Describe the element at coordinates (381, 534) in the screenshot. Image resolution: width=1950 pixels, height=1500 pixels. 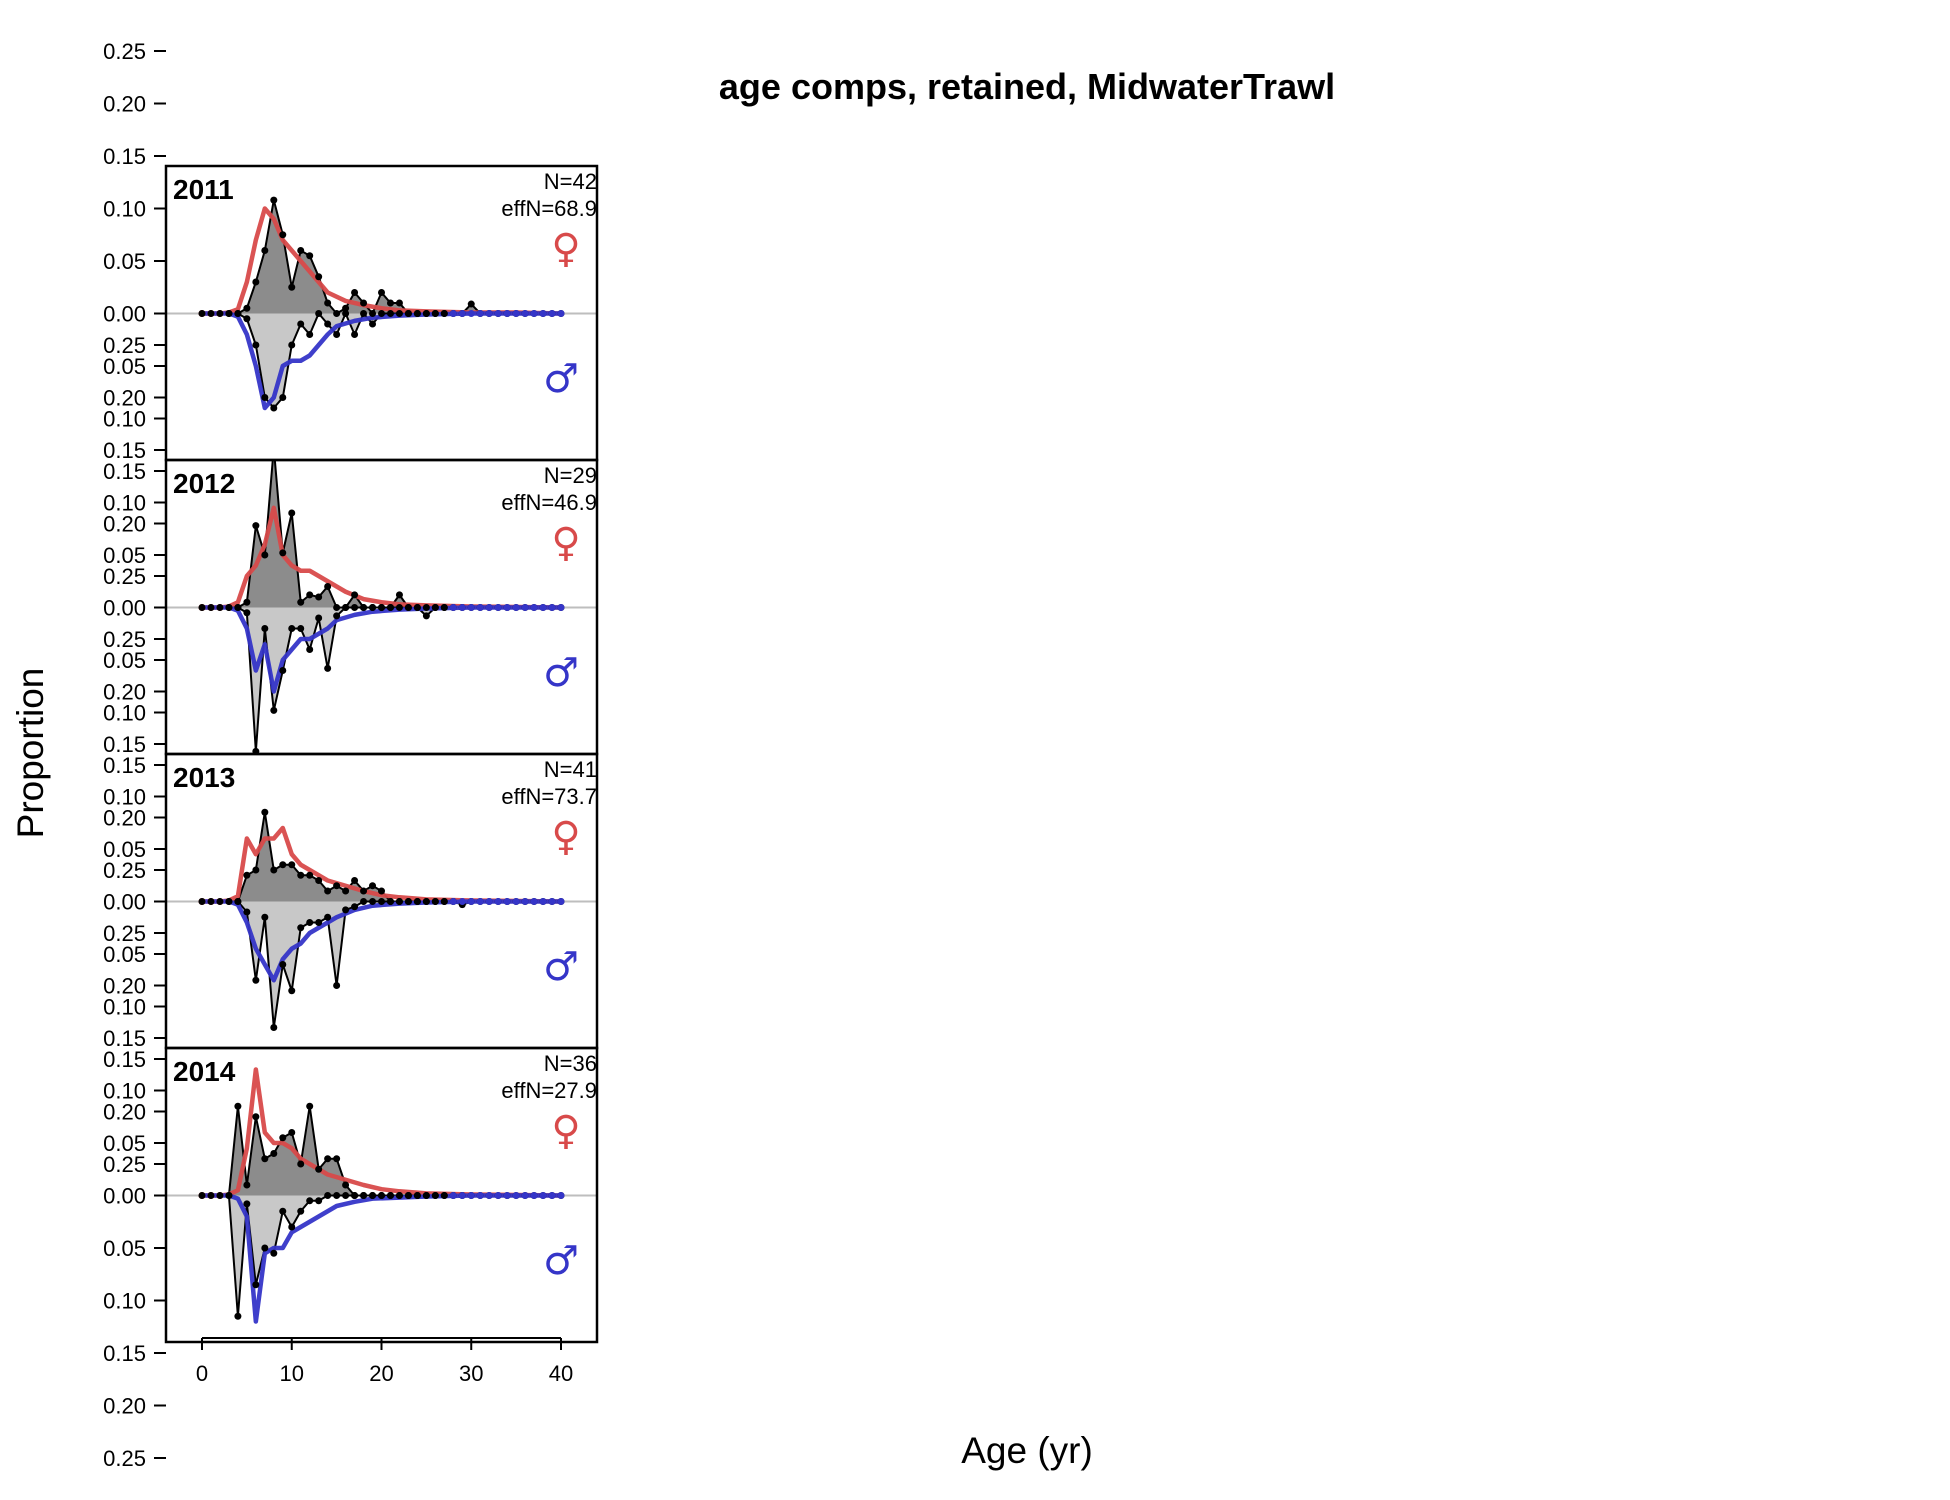
I see `female-observed-fill` at that location.